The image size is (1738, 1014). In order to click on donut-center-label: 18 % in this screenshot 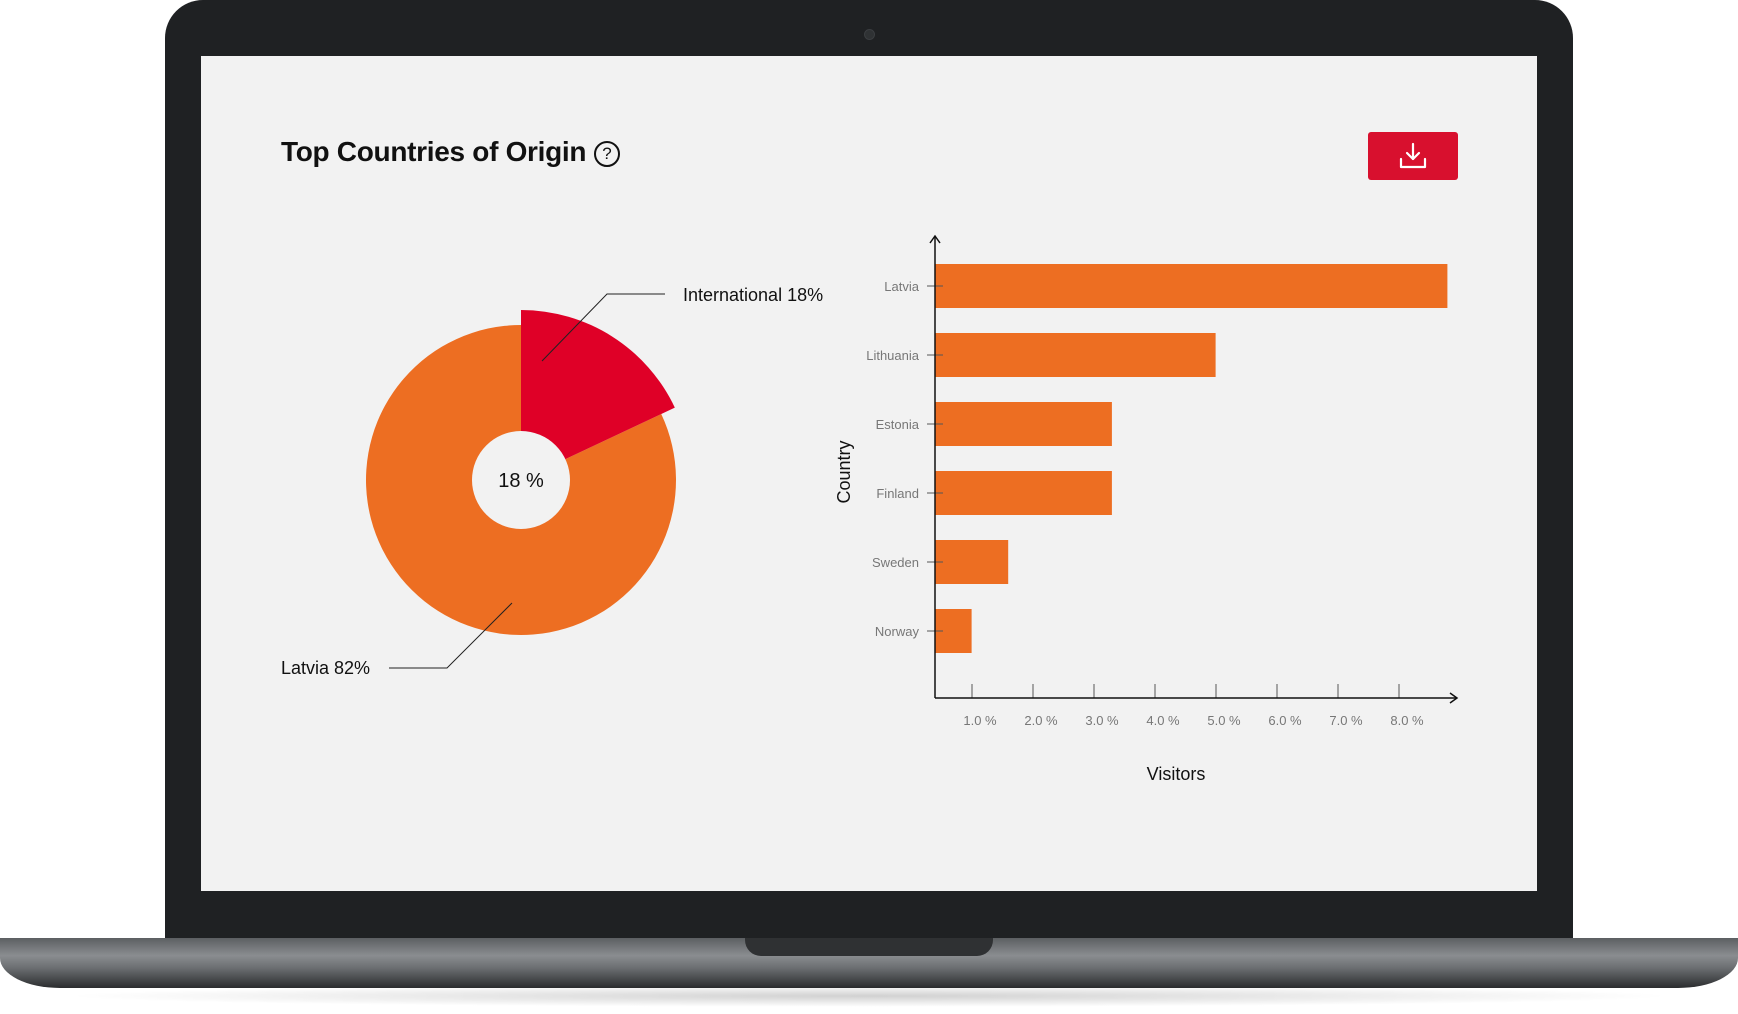, I will do `click(521, 481)`.